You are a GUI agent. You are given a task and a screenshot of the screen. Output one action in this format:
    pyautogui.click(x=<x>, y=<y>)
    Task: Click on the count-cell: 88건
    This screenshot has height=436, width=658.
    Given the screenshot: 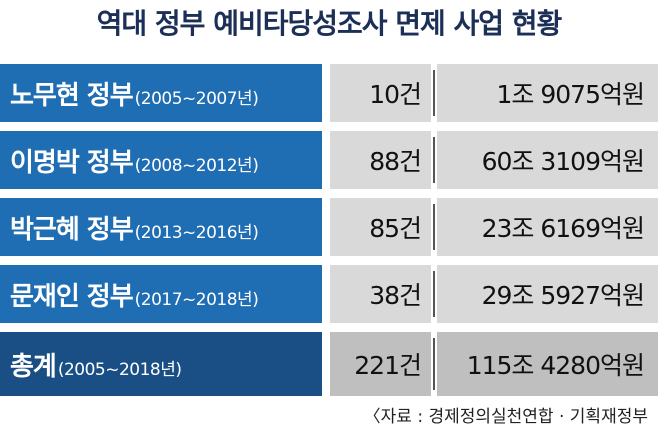 What is the action you would take?
    pyautogui.click(x=380, y=160)
    